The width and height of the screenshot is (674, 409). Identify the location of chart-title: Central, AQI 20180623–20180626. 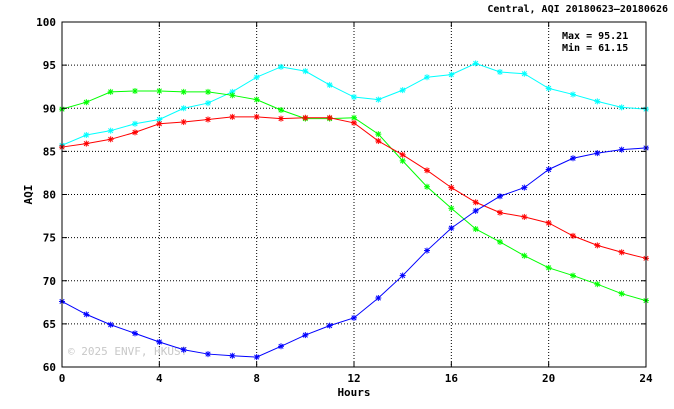
(577, 9).